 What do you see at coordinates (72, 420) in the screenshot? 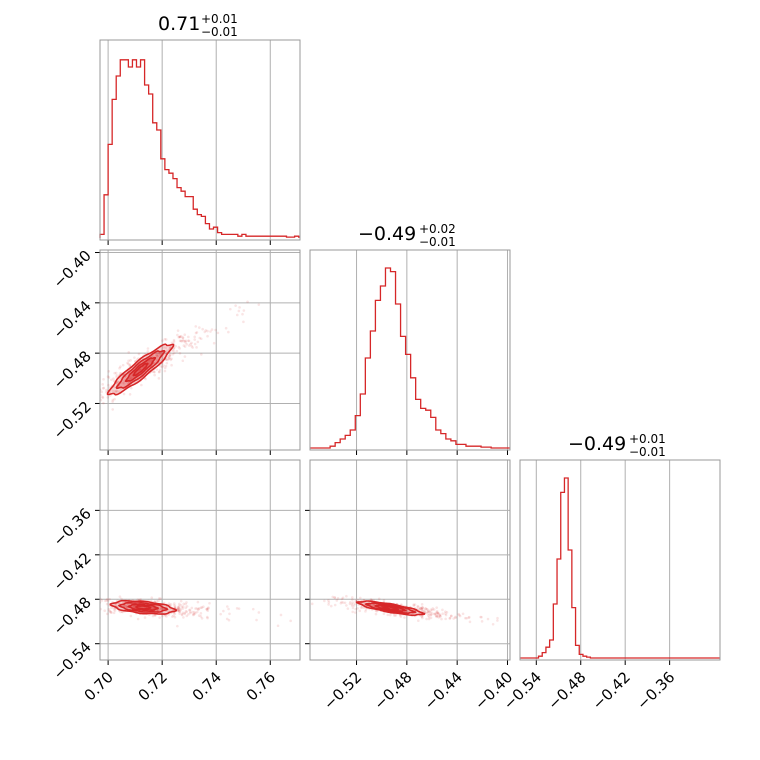
I see `y-tick-label: −0.52` at bounding box center [72, 420].